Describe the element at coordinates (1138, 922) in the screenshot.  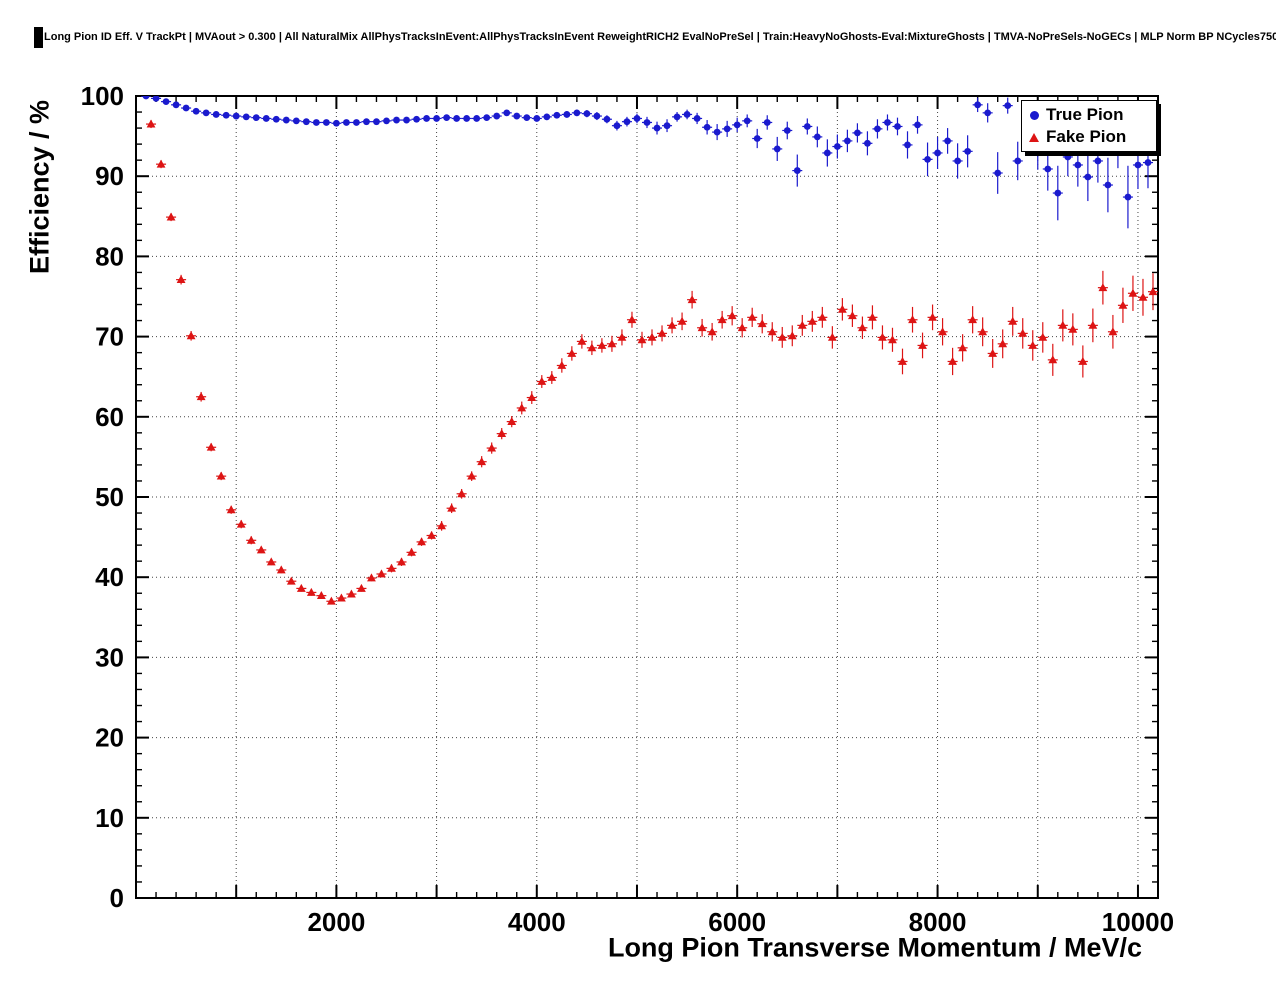
I see `svg-text: 10000` at that location.